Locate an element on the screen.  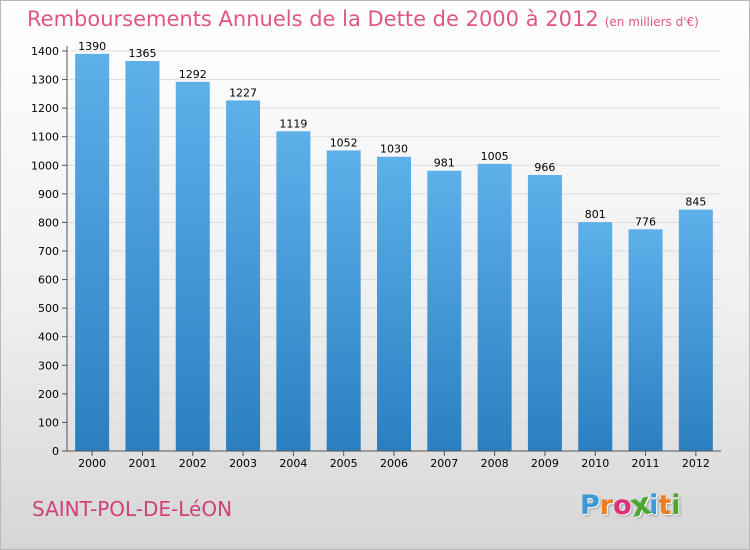
x-tick-label: 2004 is located at coordinates (293, 463).